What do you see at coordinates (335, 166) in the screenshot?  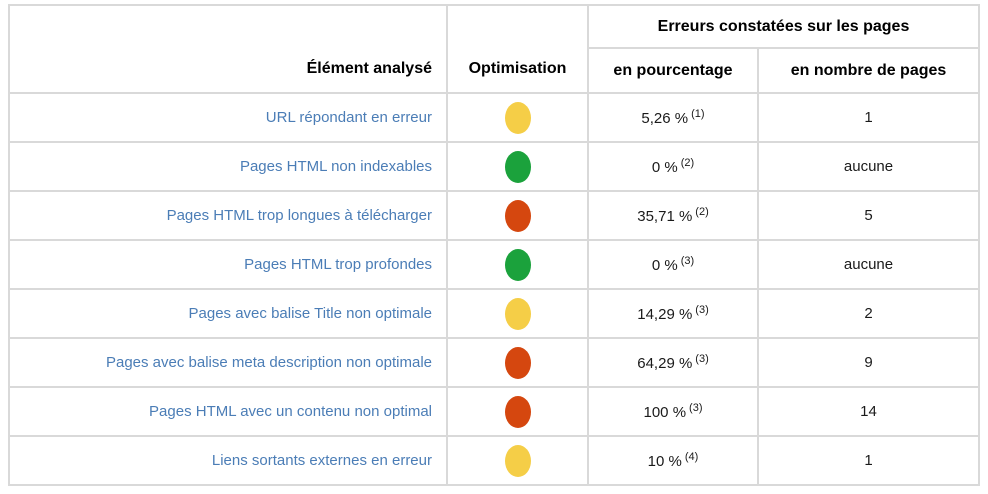 I see `row-label-link: Pages HTML non indexables` at bounding box center [335, 166].